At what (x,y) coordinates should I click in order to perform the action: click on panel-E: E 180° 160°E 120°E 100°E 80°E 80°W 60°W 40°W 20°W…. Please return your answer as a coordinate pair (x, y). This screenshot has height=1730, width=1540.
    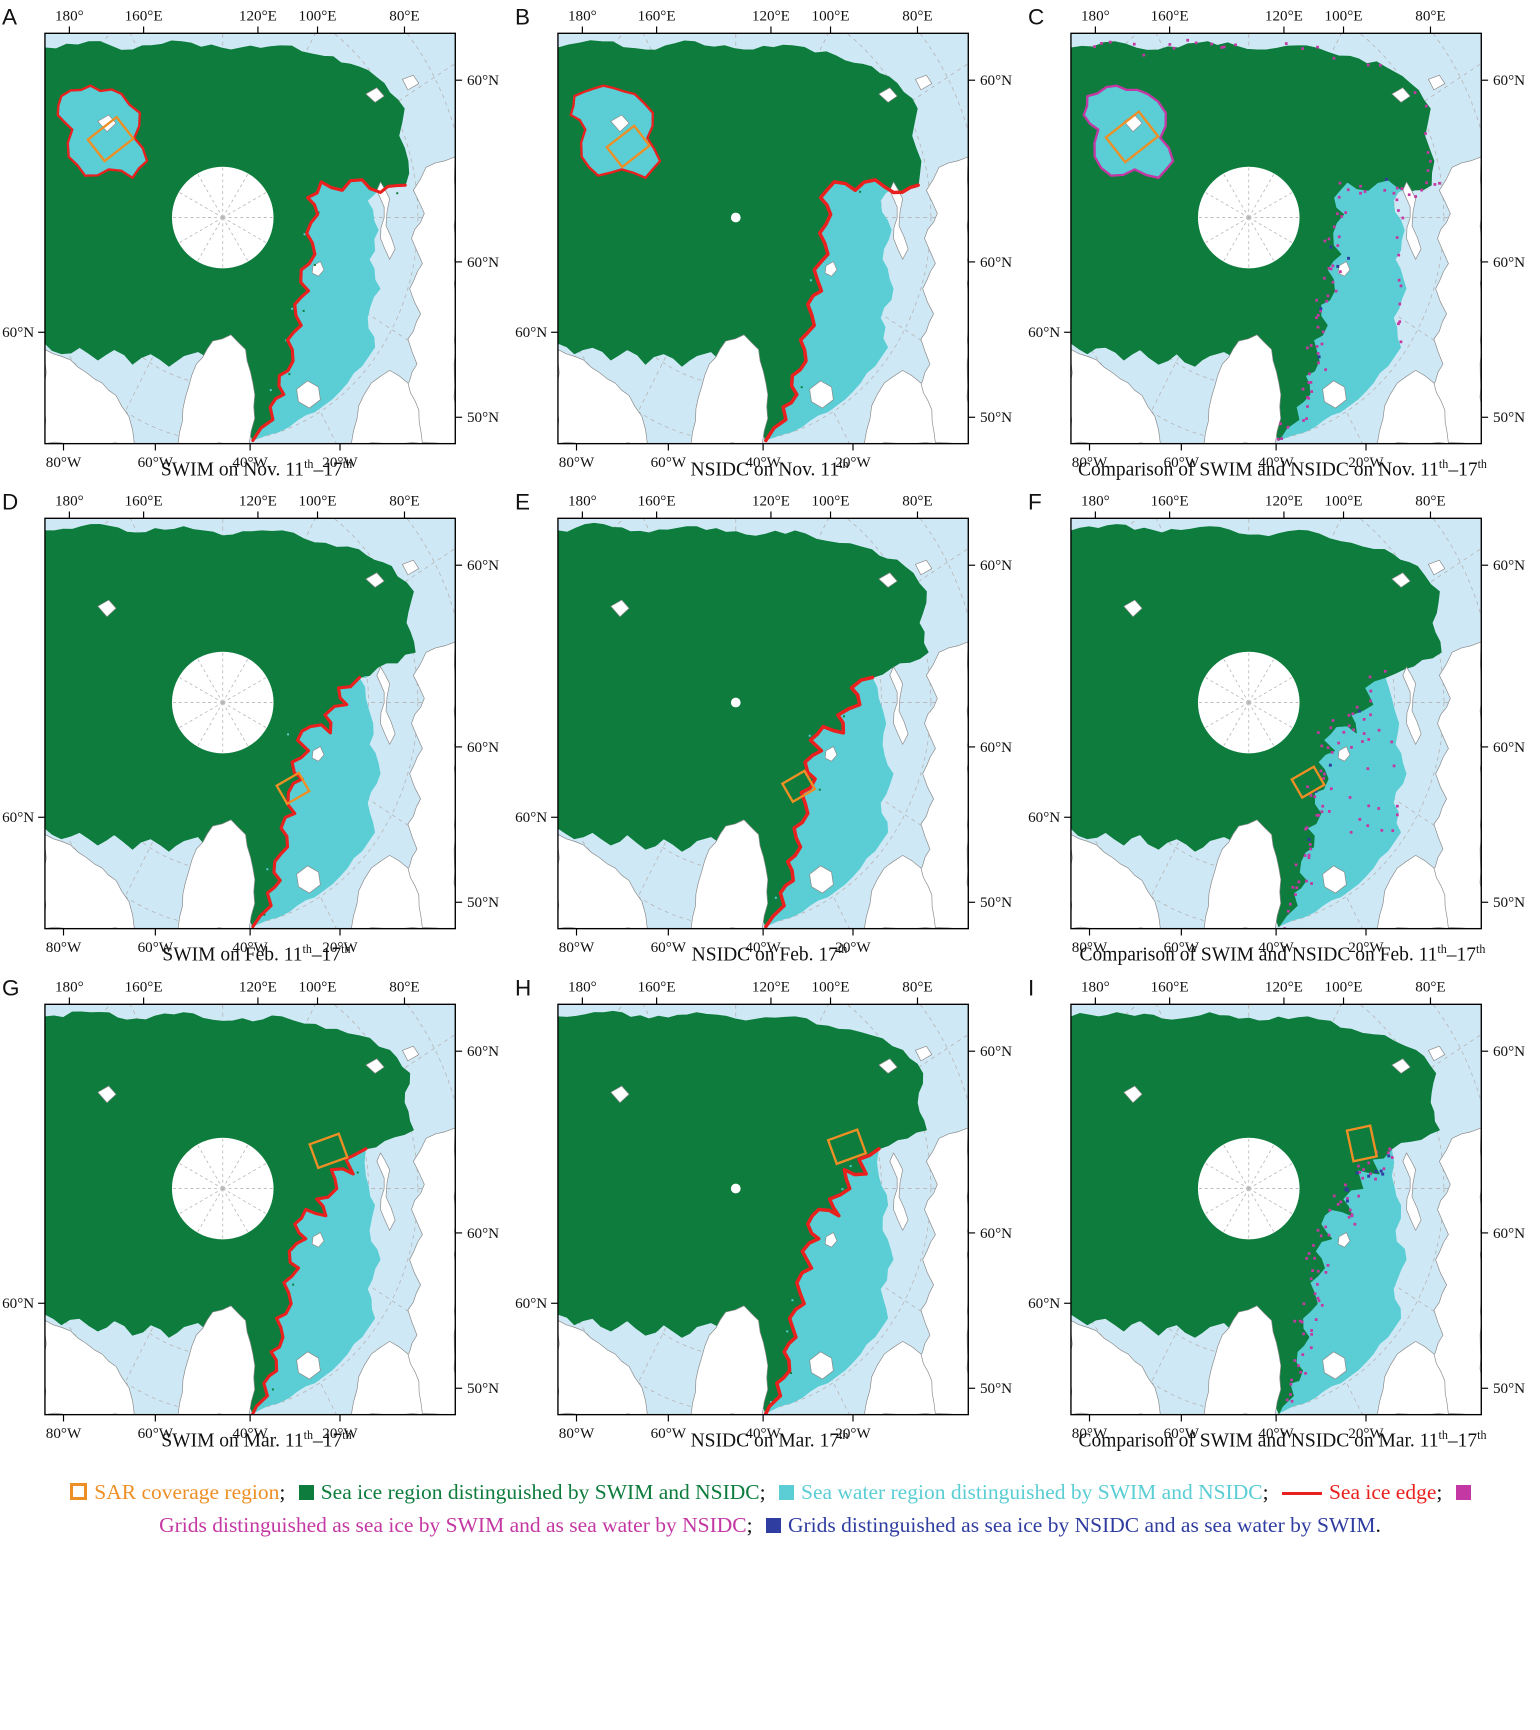
    Looking at the image, I should click on (769, 731).